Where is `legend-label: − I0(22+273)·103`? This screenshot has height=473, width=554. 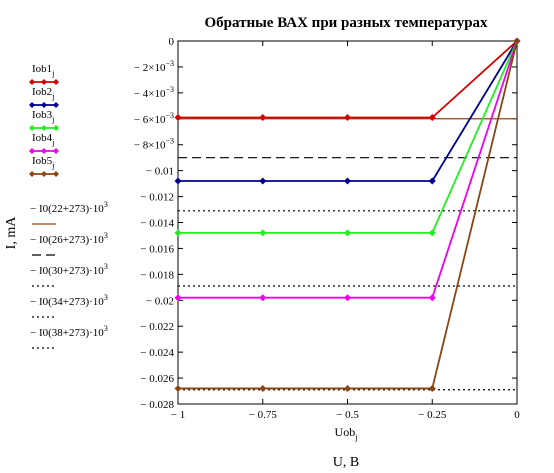 legend-label: − I0(22+273)·103 is located at coordinates (69, 207).